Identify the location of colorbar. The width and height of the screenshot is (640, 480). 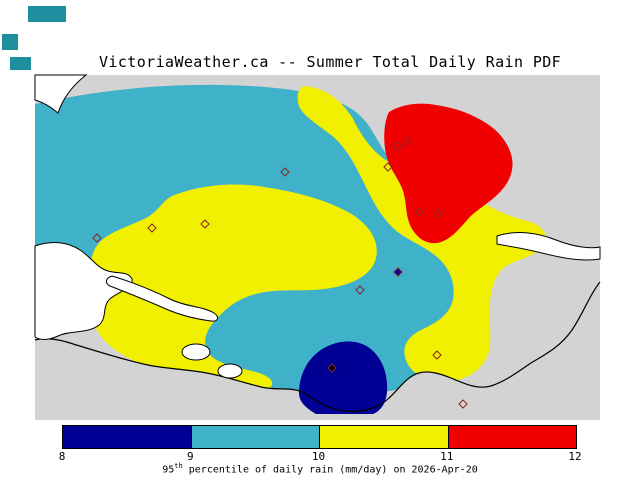
(319, 437).